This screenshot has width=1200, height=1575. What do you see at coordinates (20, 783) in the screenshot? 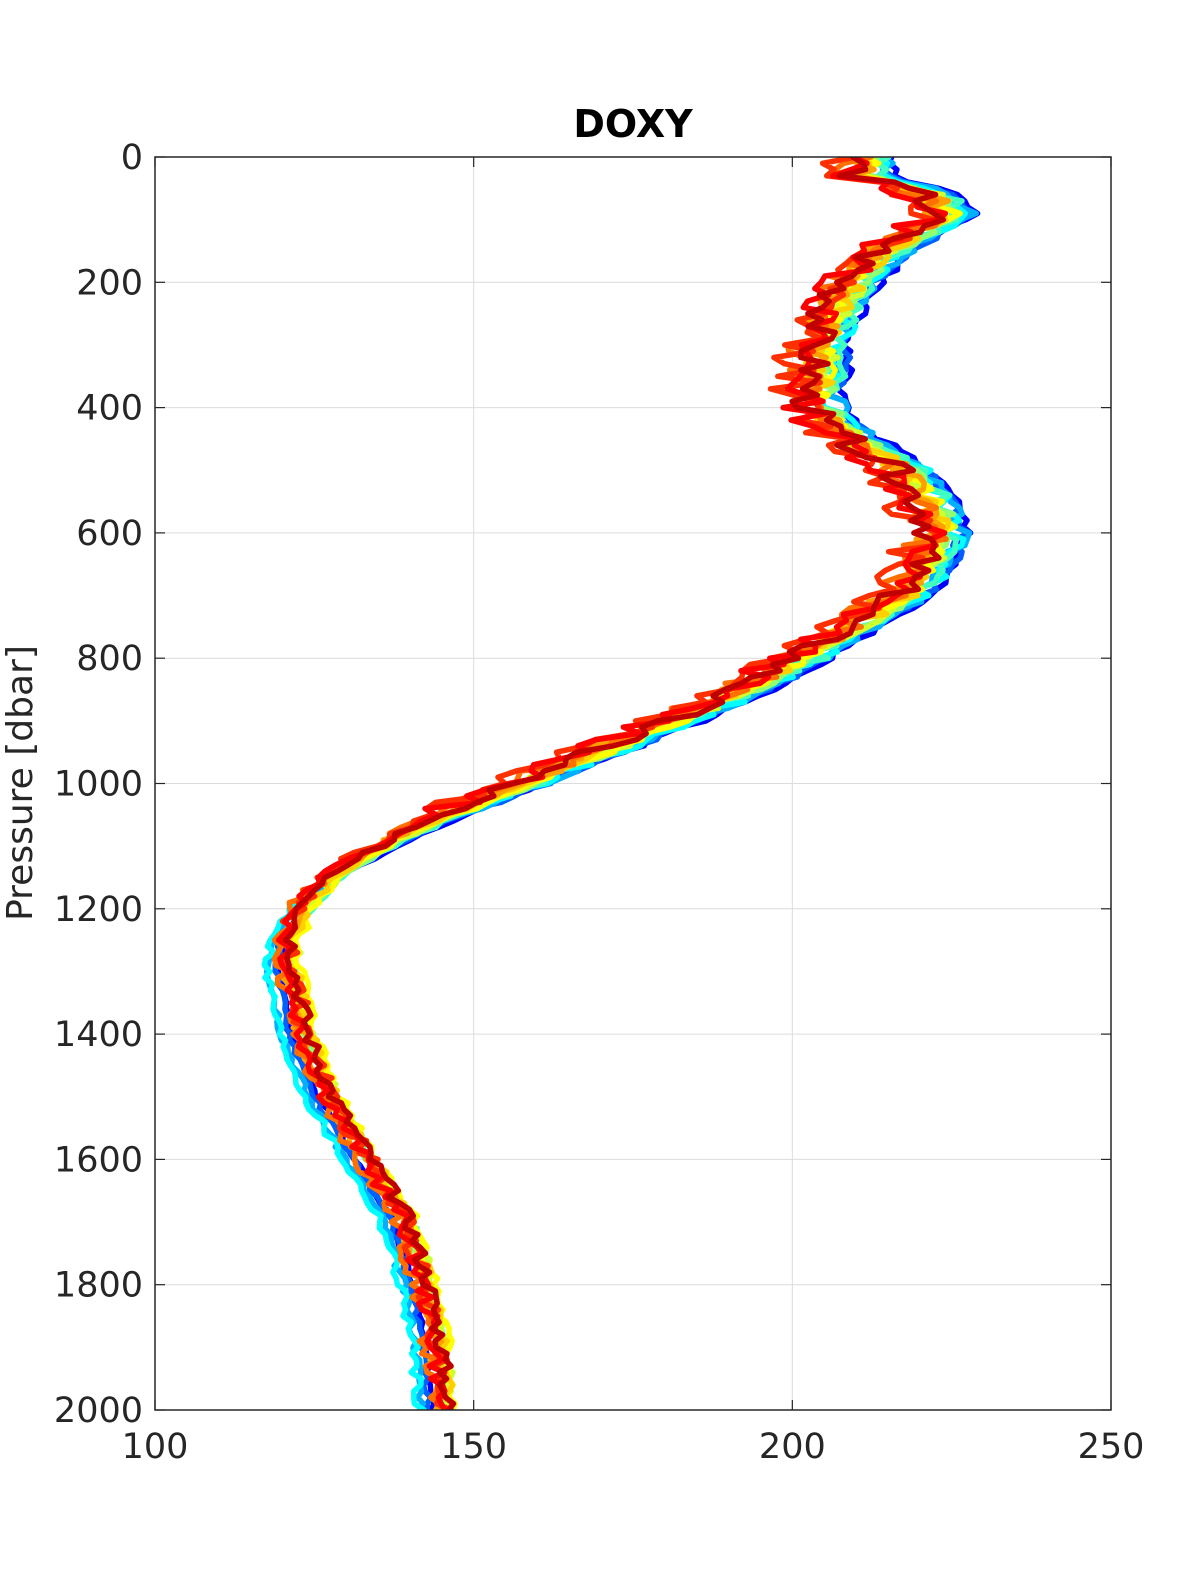
I see `y-axis-label: Pressure [dbar]` at bounding box center [20, 783].